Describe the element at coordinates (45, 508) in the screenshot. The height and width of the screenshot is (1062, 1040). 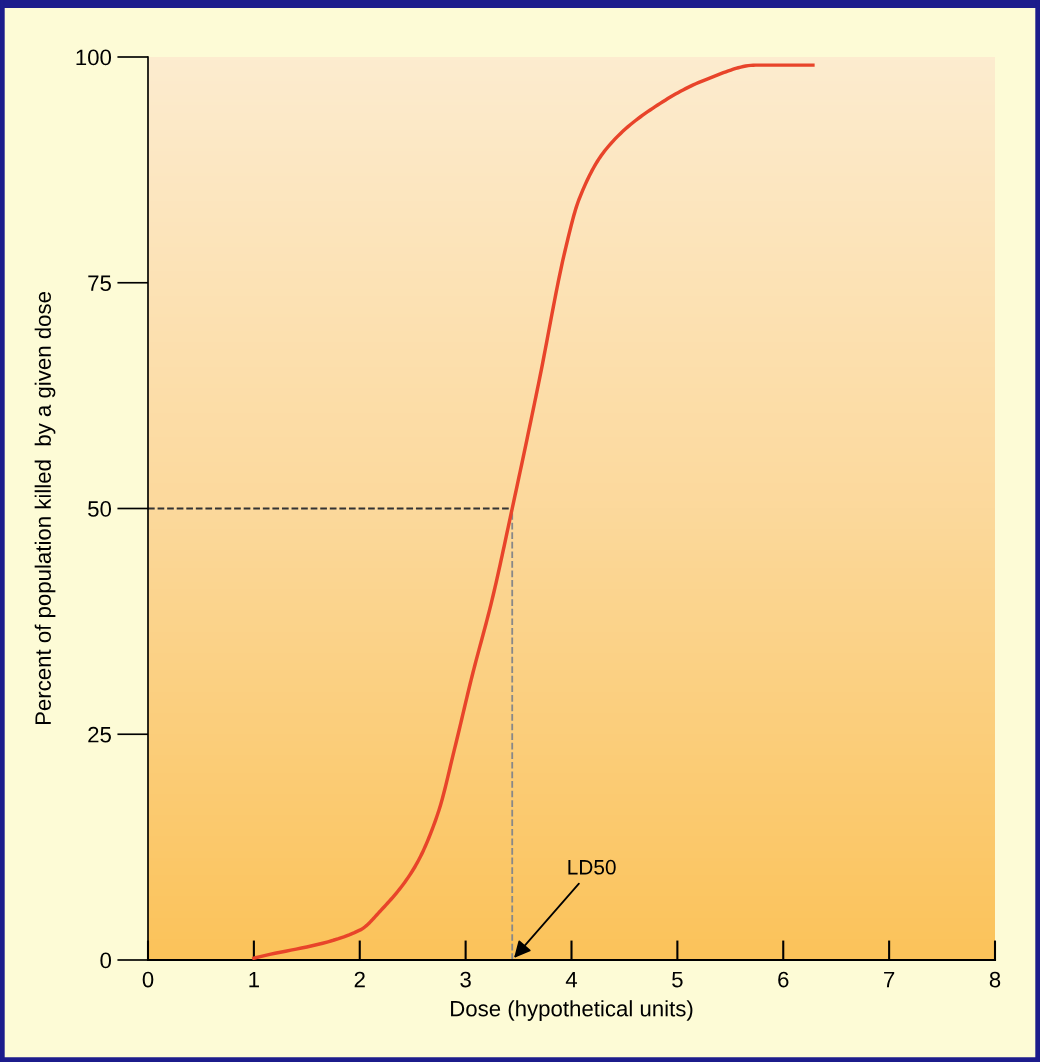
I see `y-axis-title: Percent of population killed by a given dose` at that location.